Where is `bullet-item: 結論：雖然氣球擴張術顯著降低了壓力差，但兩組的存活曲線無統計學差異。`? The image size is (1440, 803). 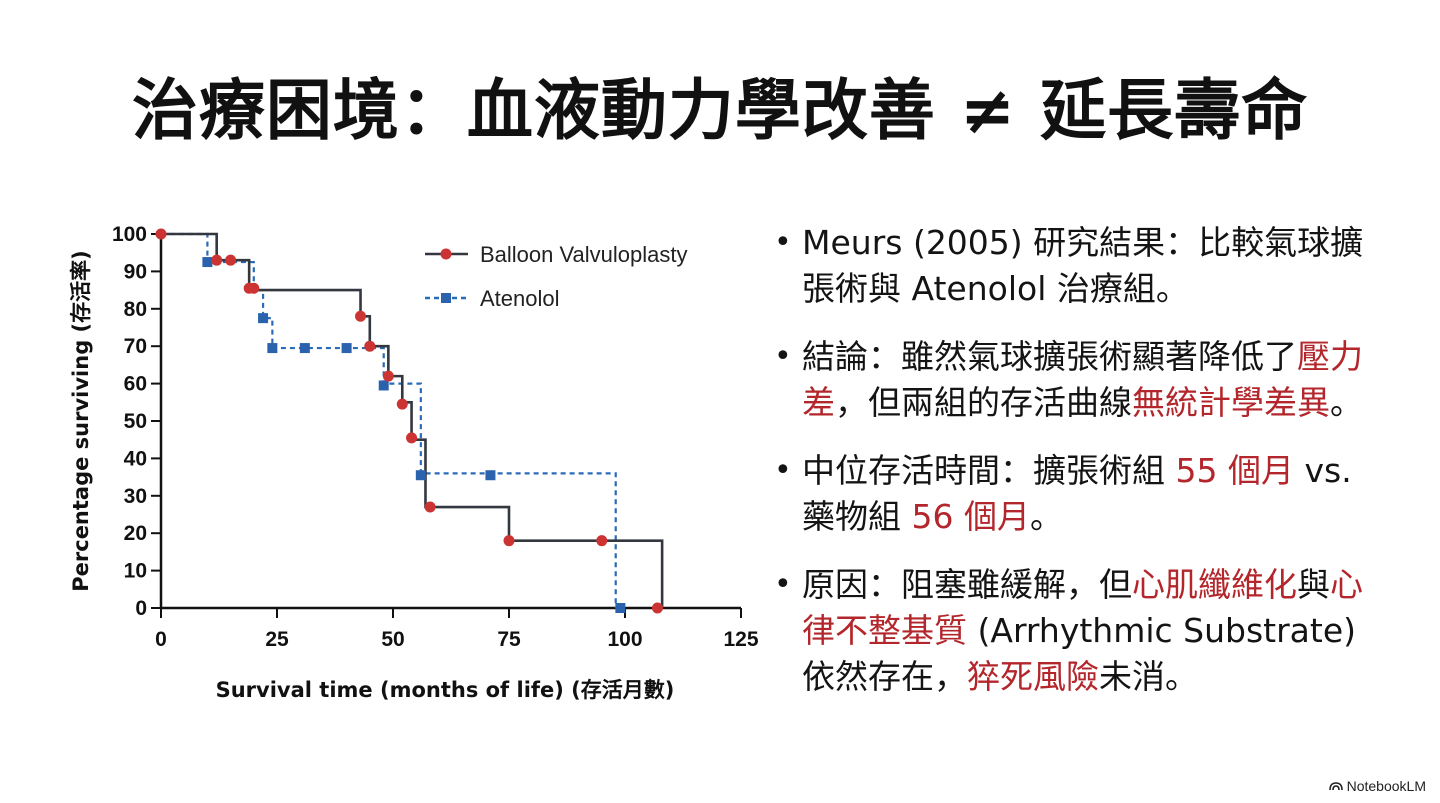 bullet-item: 結論：雖然氣球擴張術顯著降低了壓力差，但兩組的存活曲線無統計學差異。 is located at coordinates (1082, 380).